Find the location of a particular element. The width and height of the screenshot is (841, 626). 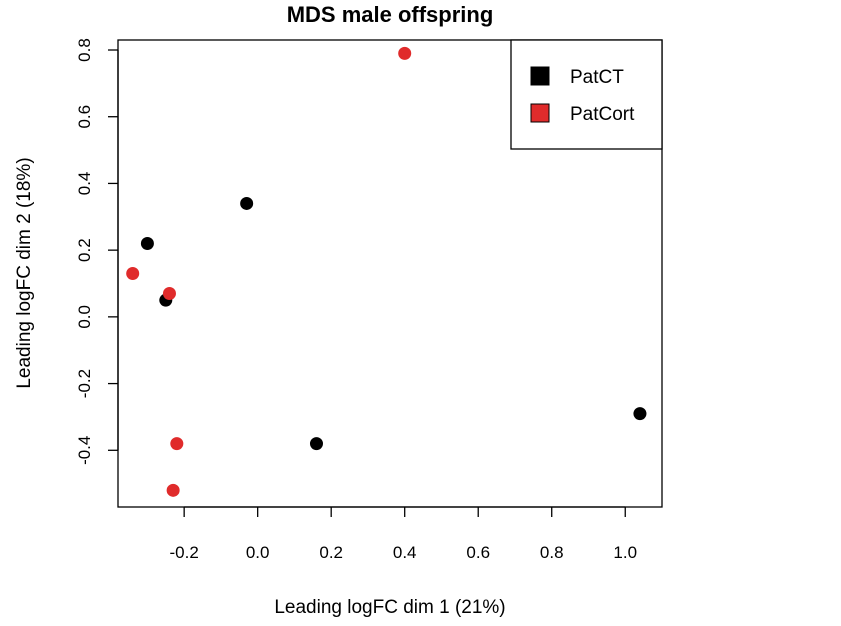

y-tick-label: 0.6 is located at coordinates (84, 117).